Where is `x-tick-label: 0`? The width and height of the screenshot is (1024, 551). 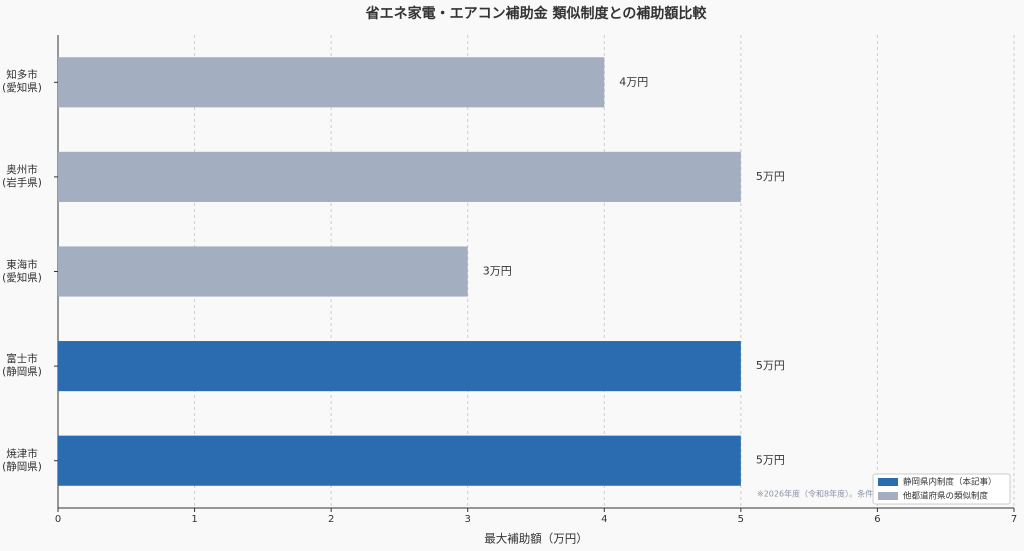
x-tick-label: 0 is located at coordinates (58, 519).